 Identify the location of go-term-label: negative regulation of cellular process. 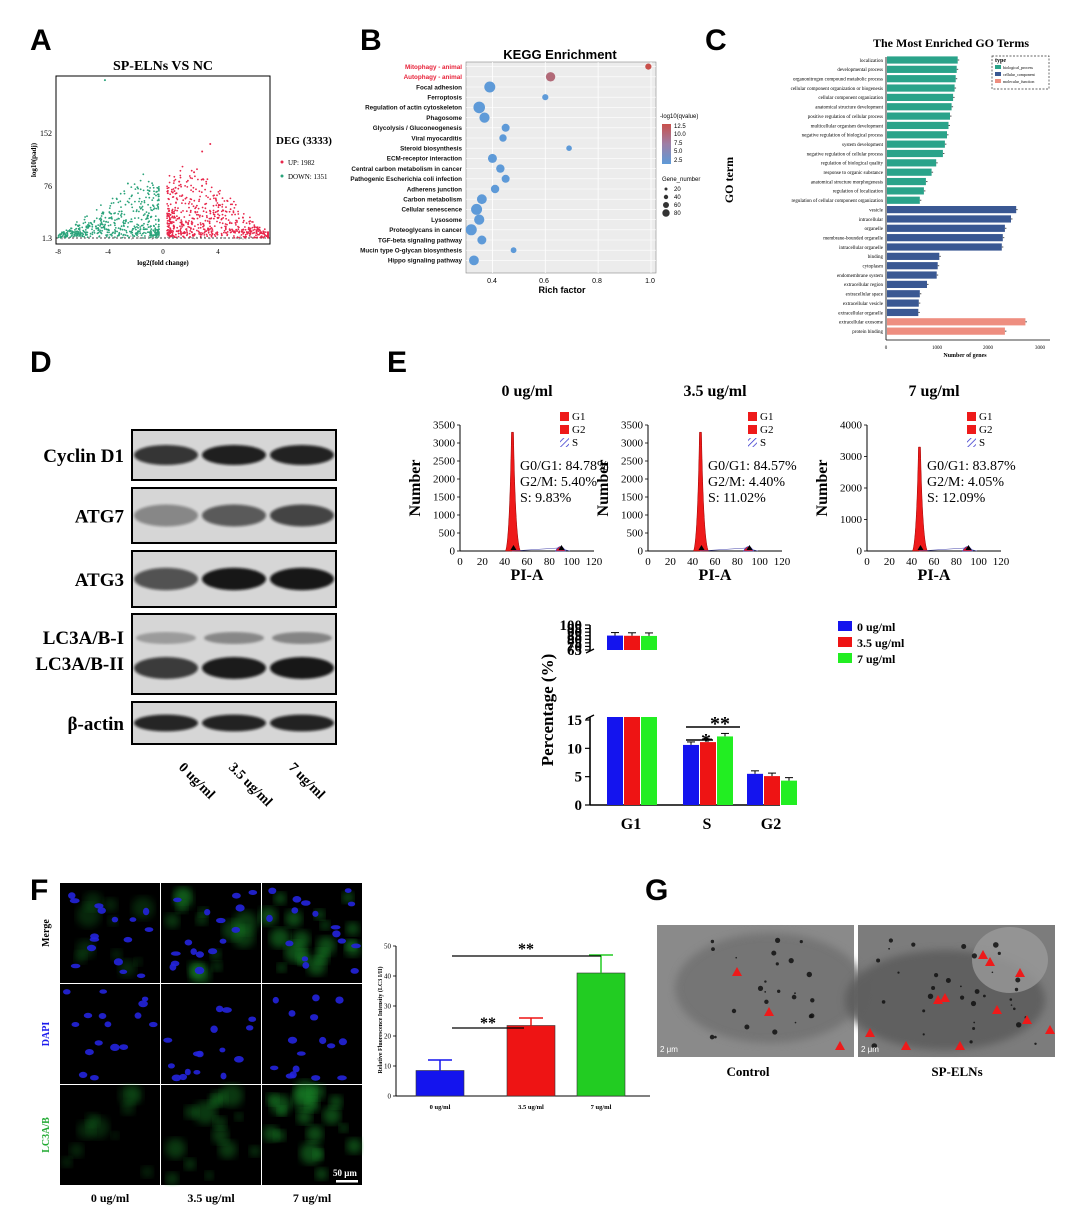
(845, 154).